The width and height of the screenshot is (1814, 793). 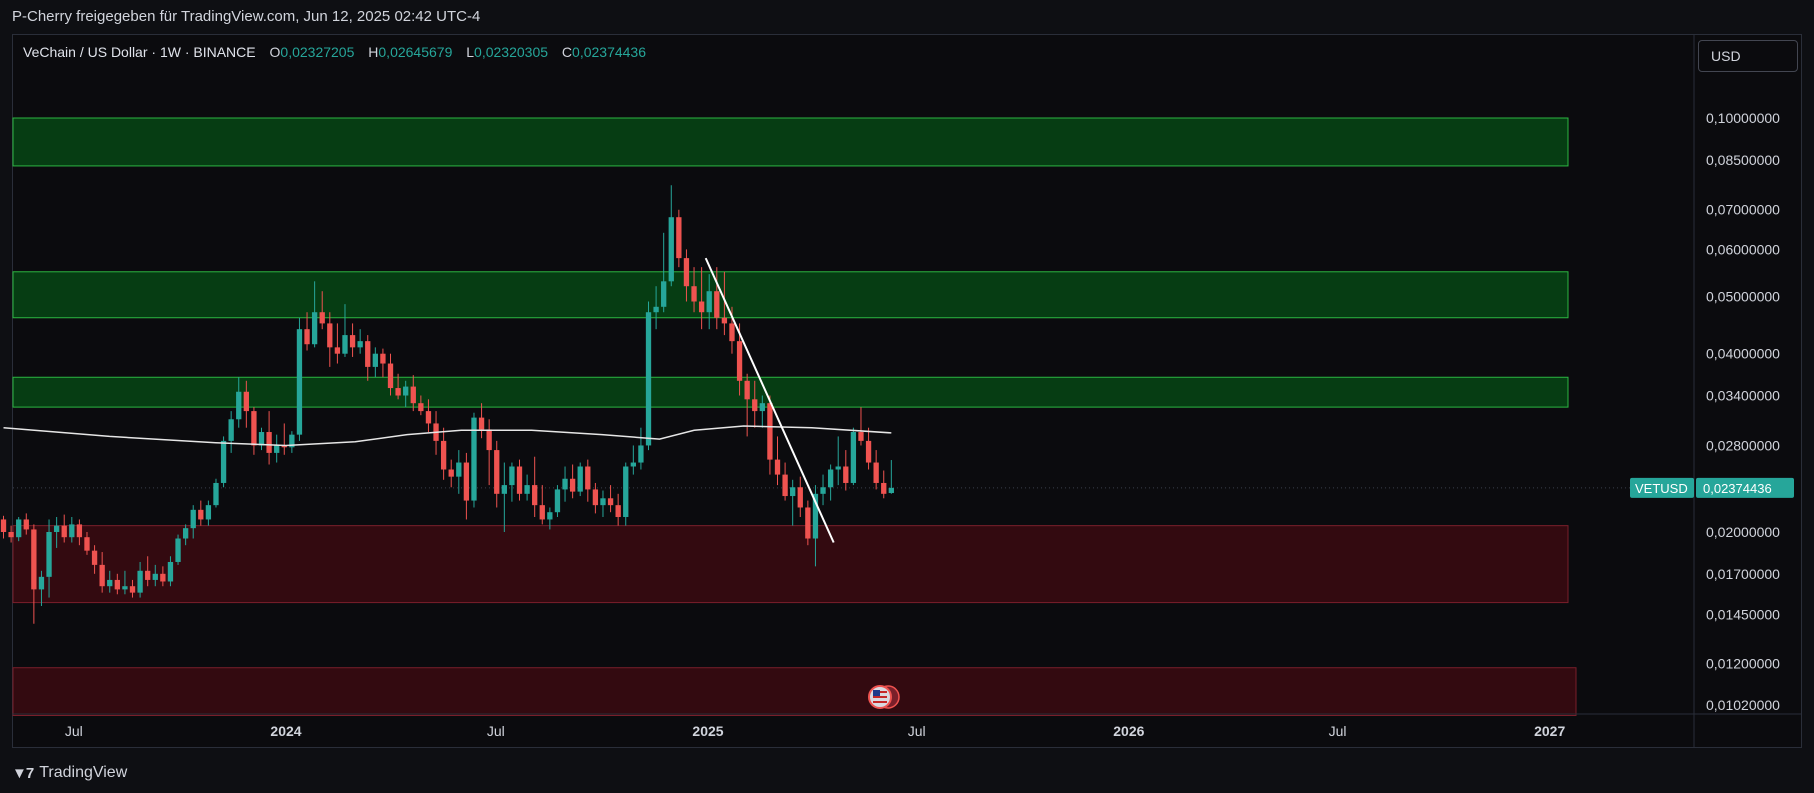 What do you see at coordinates (69, 773) in the screenshot?
I see `footer: ▼7 TradingView` at bounding box center [69, 773].